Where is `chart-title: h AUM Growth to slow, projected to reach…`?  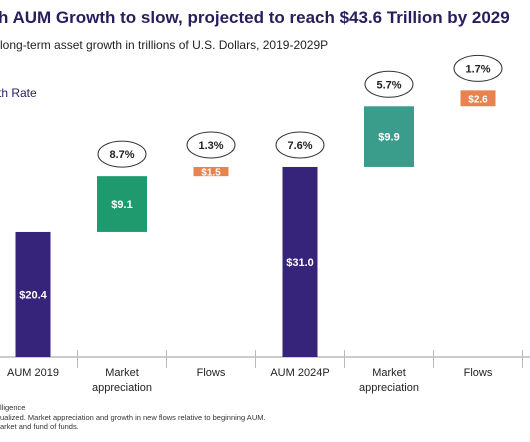
chart-title: h AUM Growth to slow, projected to reach… is located at coordinates (255, 17).